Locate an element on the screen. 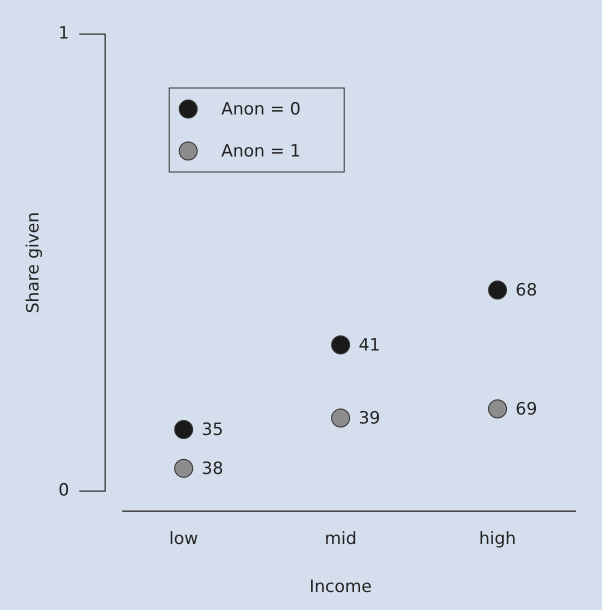  annotation: 38 is located at coordinates (213, 468).